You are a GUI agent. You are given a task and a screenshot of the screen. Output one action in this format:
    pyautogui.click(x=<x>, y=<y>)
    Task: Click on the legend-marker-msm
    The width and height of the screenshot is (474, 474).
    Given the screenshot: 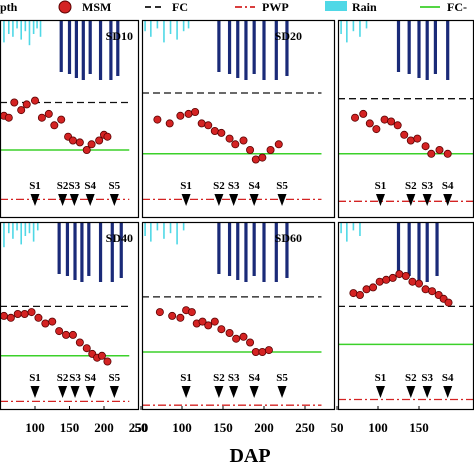 What is the action you would take?
    pyautogui.click(x=65, y=7)
    